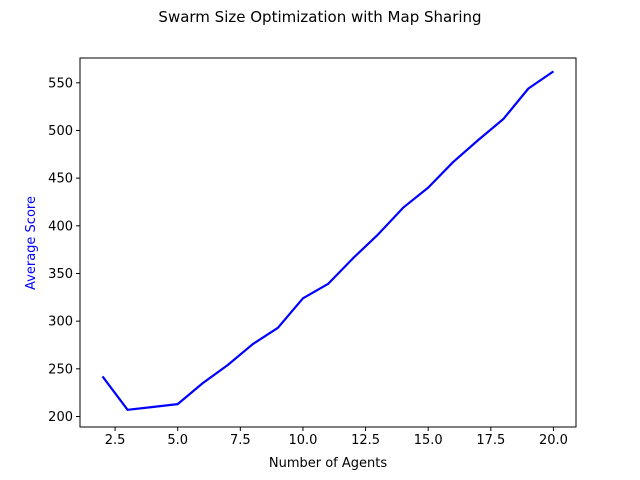  Describe the element at coordinates (60, 369) in the screenshot. I see `y-tick-label: 250` at that location.